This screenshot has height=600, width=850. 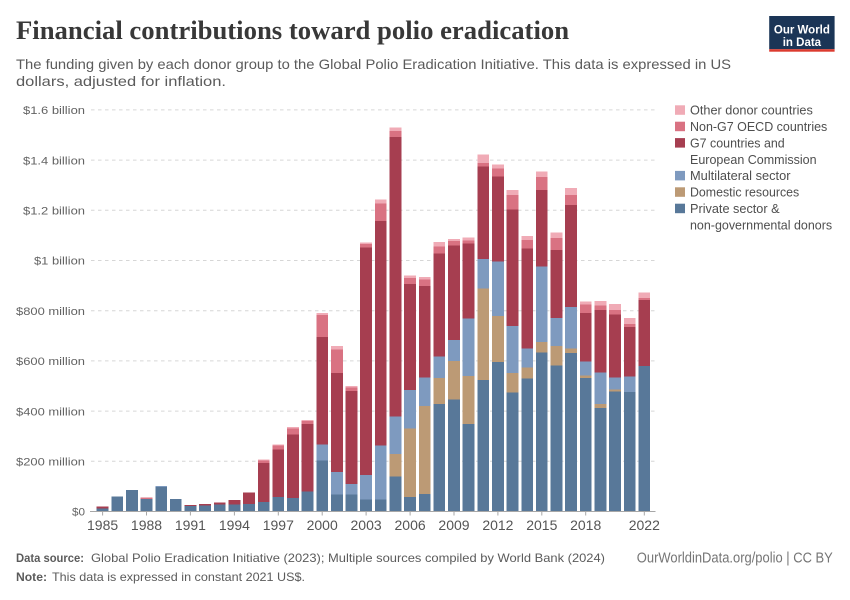 I want to click on svg-text: 2009, so click(x=453, y=525).